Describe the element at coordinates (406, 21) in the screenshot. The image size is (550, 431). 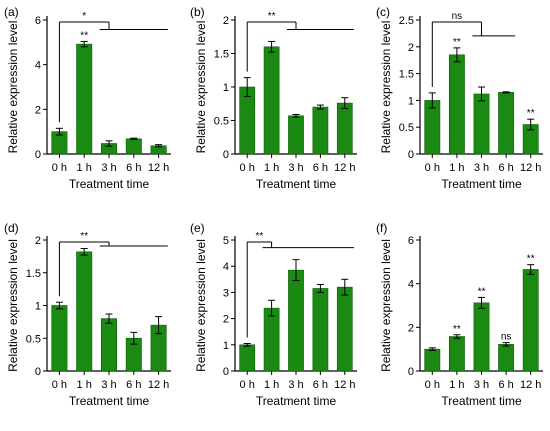
I see `y-tick-label: 2.5` at that location.